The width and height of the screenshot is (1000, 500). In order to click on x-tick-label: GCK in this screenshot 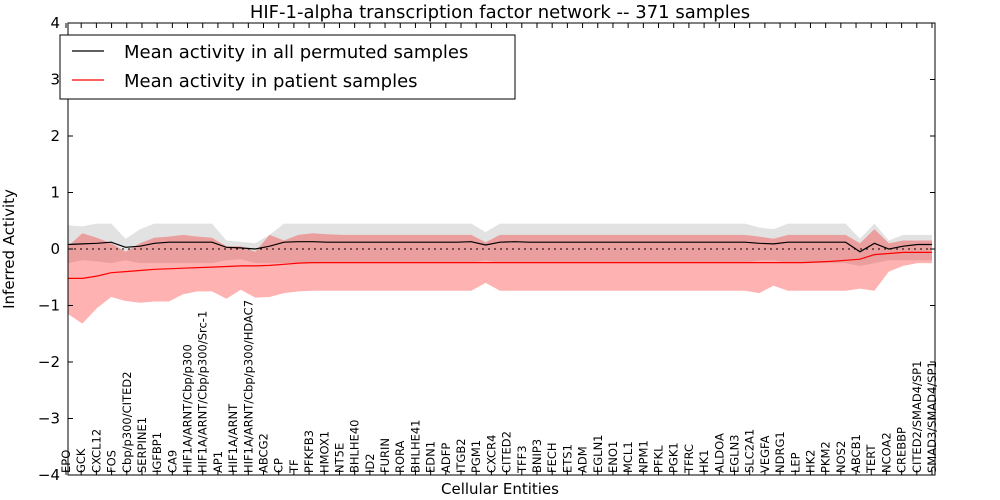, I will do `click(81, 460)`.